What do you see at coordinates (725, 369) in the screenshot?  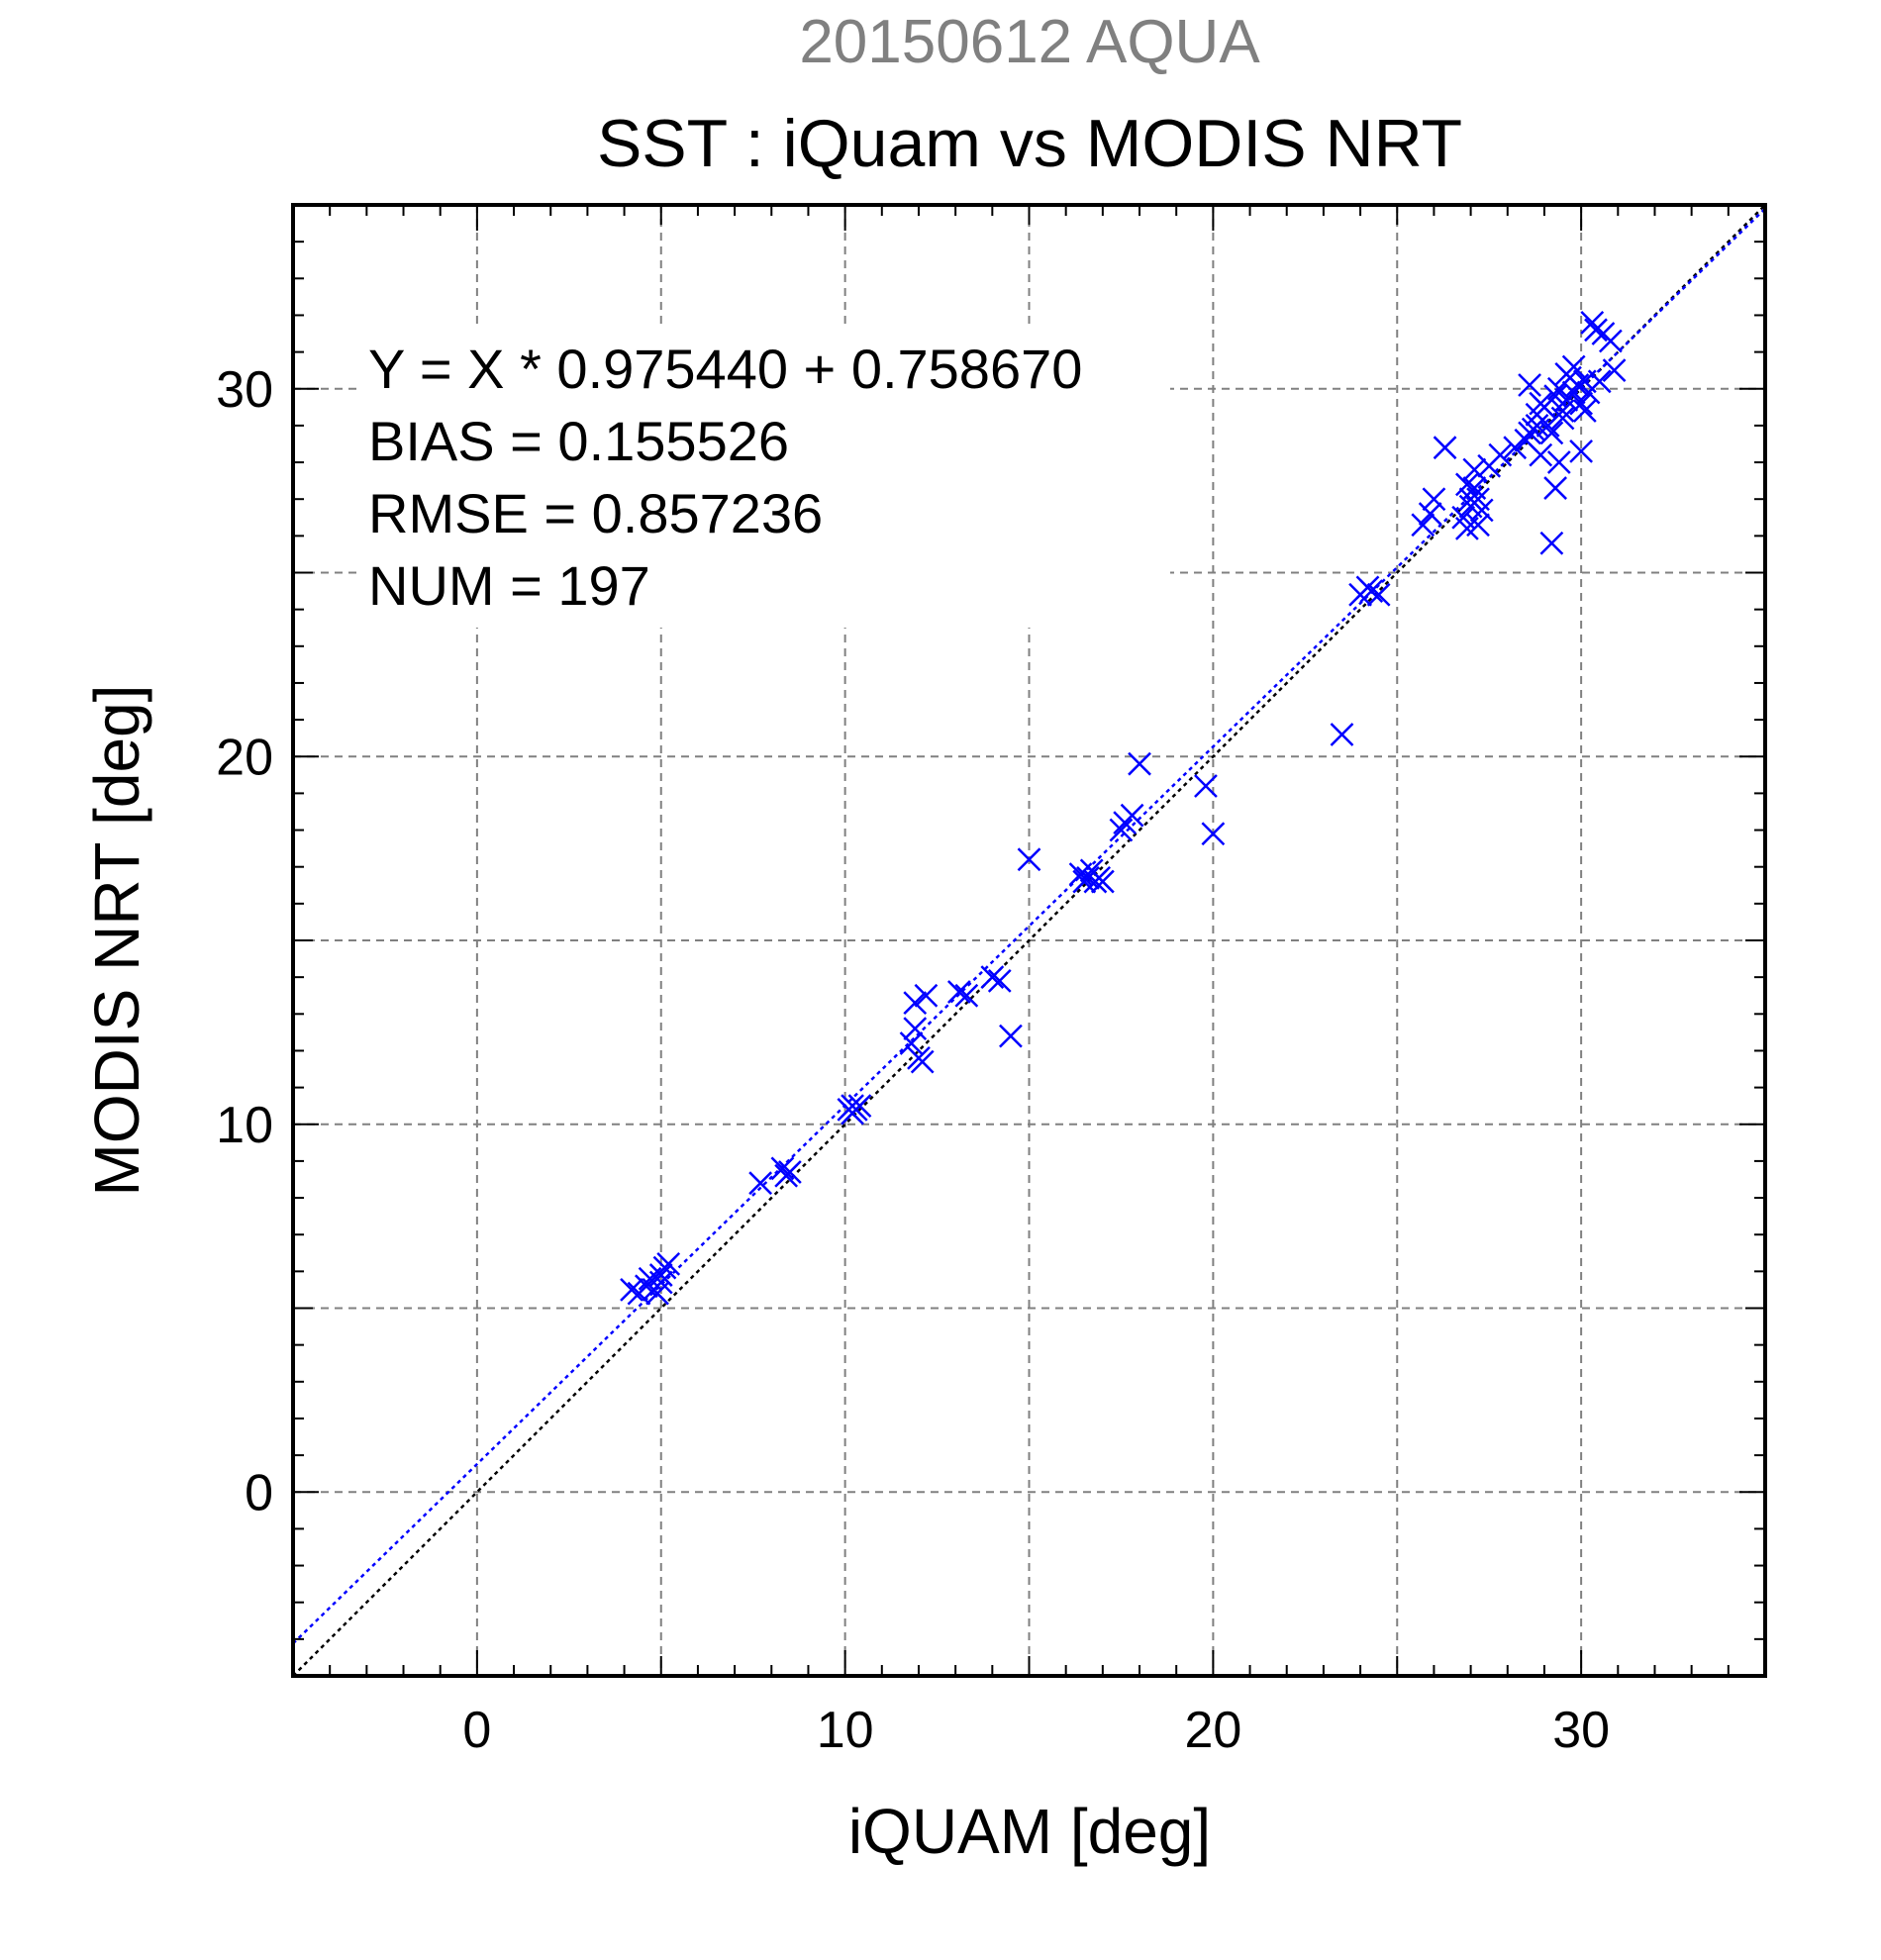 I see `stats-line: Y = X * 0.975440 + 0.758670` at bounding box center [725, 369].